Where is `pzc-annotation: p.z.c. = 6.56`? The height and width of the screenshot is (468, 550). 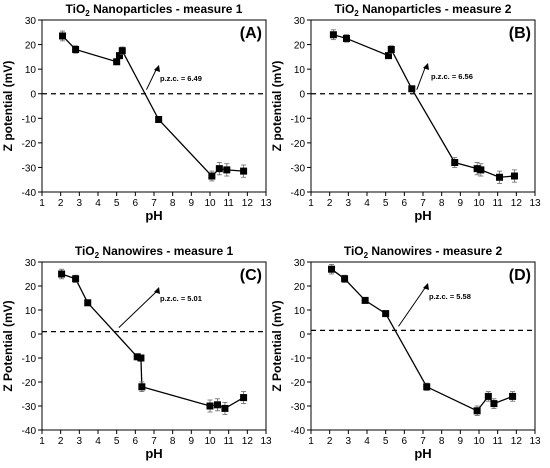
pzc-annotation: p.z.c. = 6.56 is located at coordinates (452, 76).